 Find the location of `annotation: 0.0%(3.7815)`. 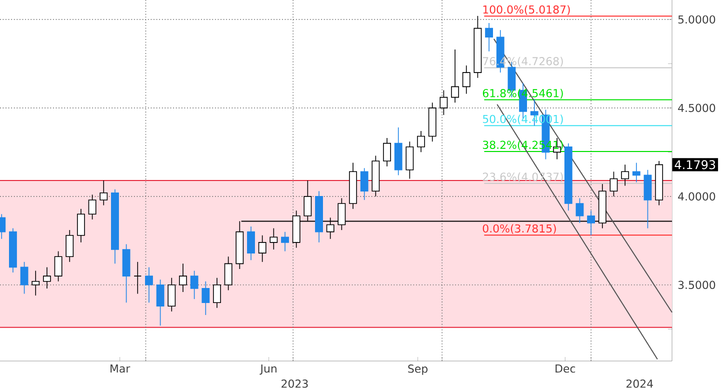

annotation: 0.0%(3.7815) is located at coordinates (519, 229).